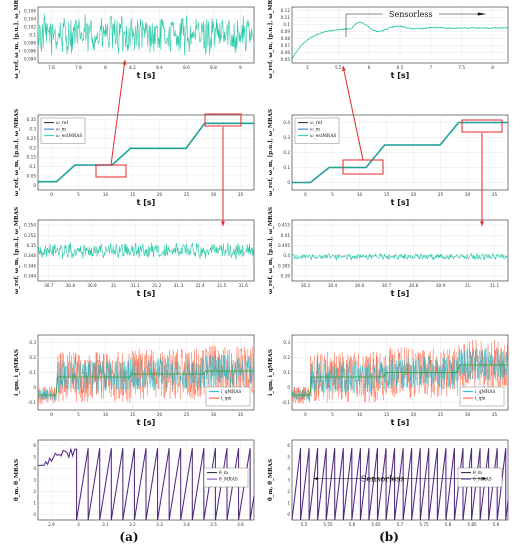  What do you see at coordinates (213, 67) in the screenshot?
I see `x-tick-label: 8.8` at bounding box center [213, 67].